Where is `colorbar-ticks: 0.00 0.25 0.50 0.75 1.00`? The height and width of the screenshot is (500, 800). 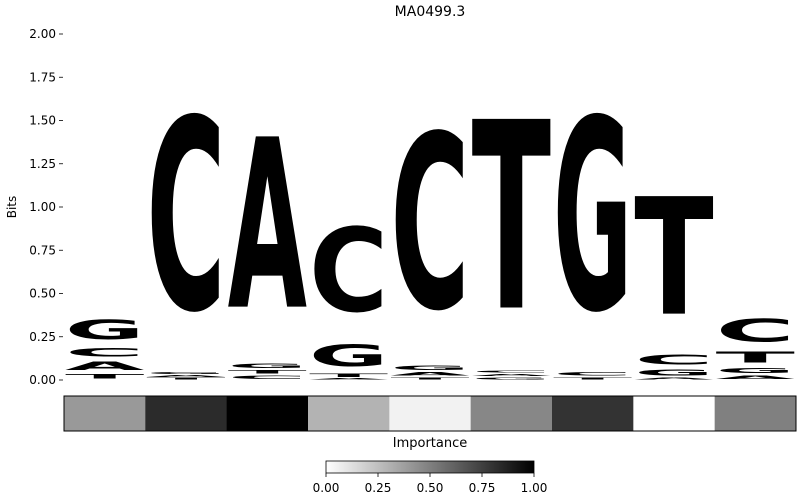
colorbar-ticks: 0.00 0.25 0.50 0.75 1.00 is located at coordinates (430, 484).